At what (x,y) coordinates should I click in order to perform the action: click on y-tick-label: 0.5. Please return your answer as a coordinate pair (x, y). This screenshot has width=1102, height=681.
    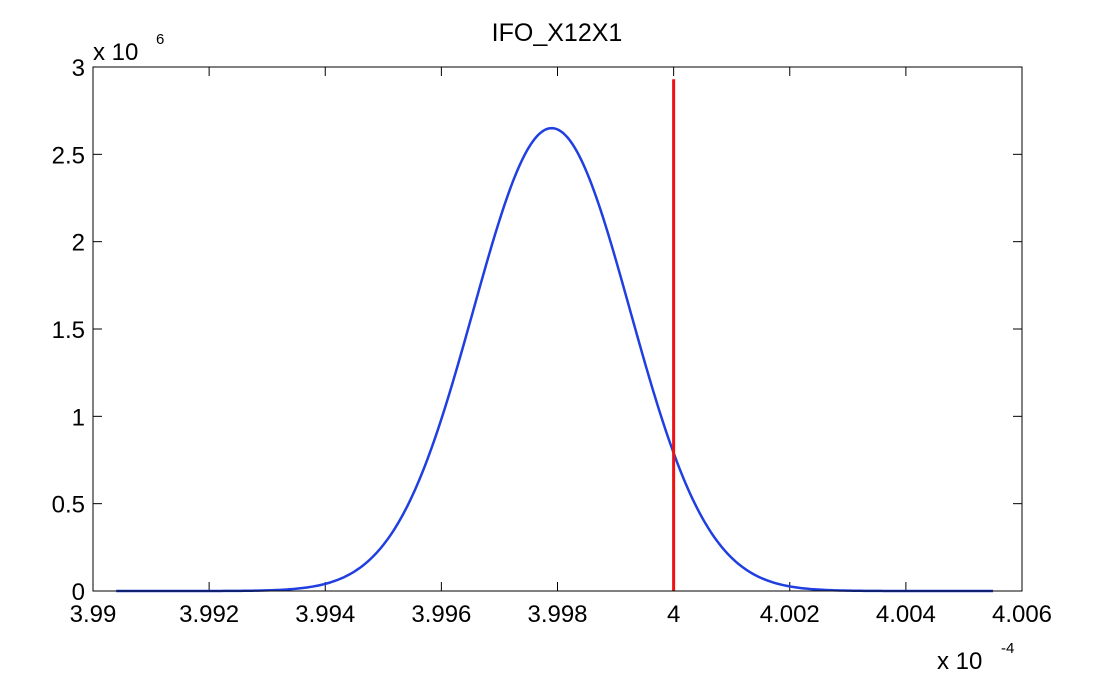
    Looking at the image, I should click on (68, 505).